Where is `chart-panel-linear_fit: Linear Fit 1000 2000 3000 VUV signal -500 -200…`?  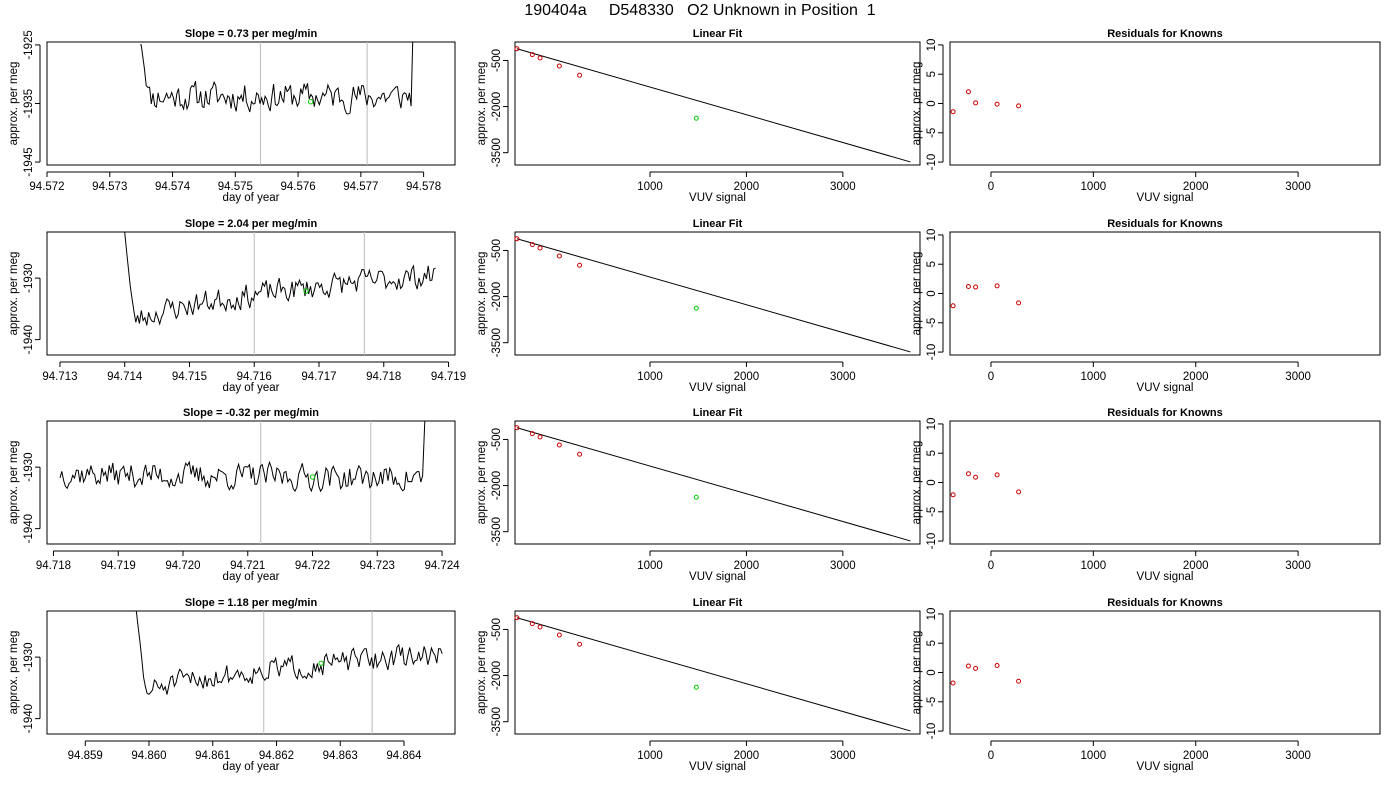
chart-panel-linear_fit: Linear Fit 1000 2000 3000 VUV signal -500 -200… is located at coordinates (698, 495).